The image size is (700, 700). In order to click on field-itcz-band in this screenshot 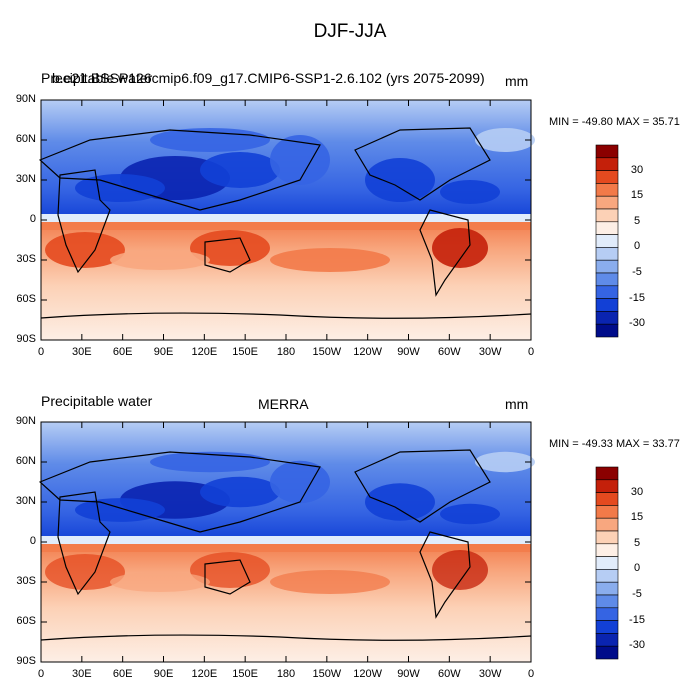, I will do `click(286, 548)`.